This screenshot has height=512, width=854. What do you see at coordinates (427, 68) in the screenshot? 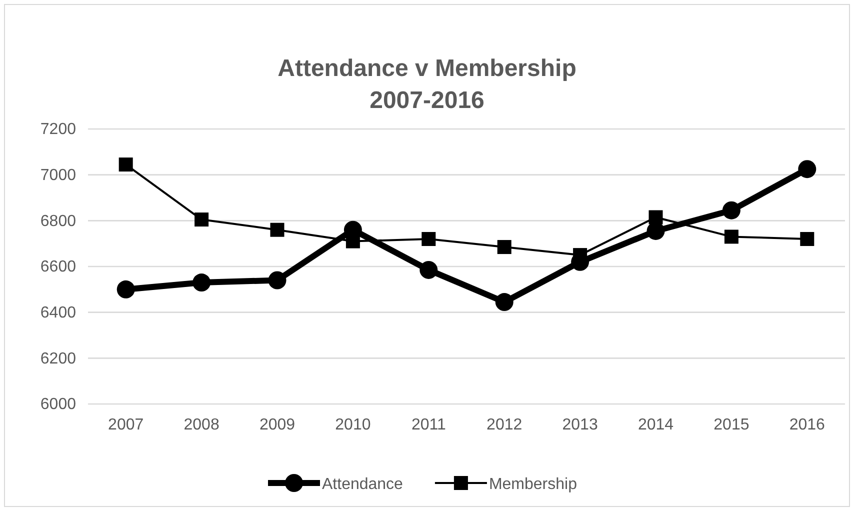
I see `chart-title: Attendance v Membership` at bounding box center [427, 68].